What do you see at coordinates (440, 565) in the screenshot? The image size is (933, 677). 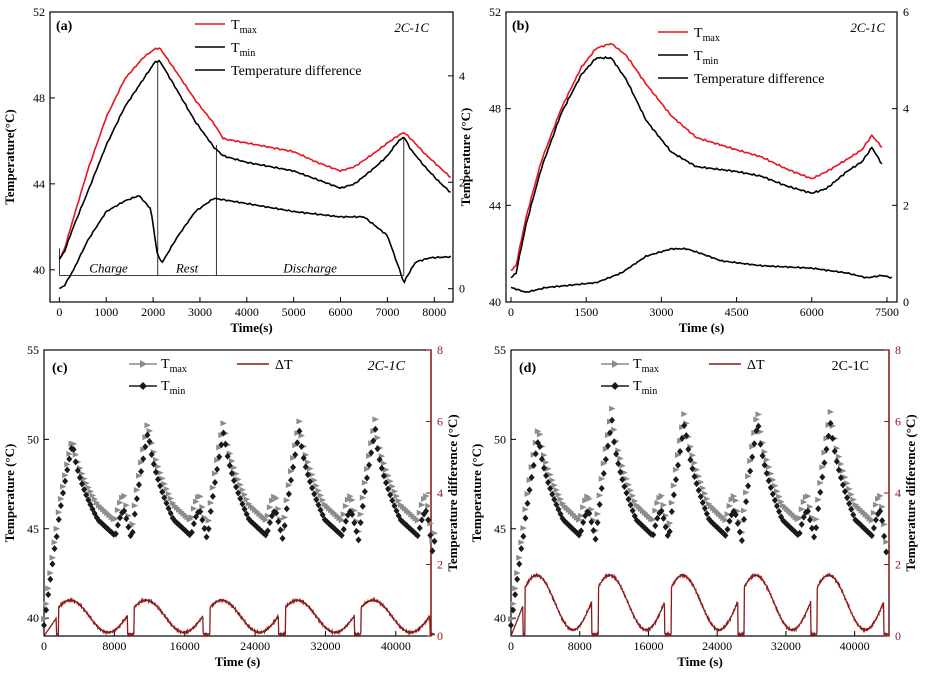 I see `y2-tick-label: 2` at bounding box center [440, 565].